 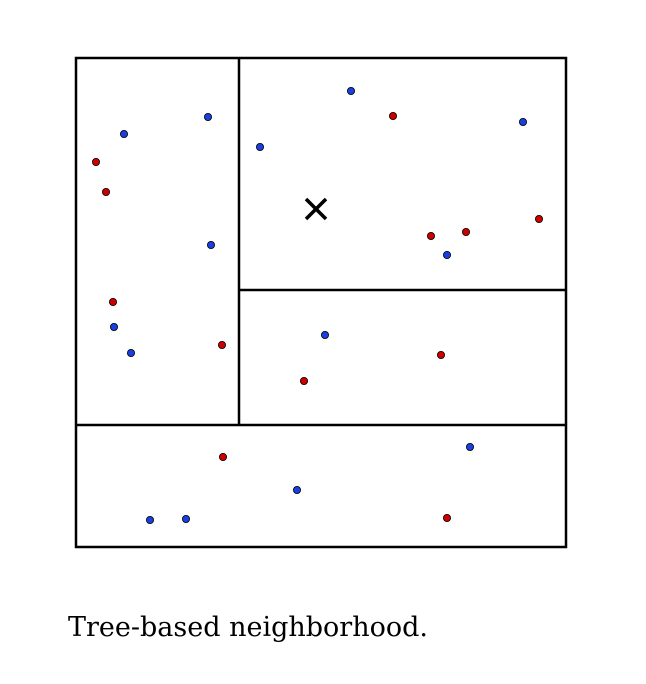 What do you see at coordinates (248, 627) in the screenshot?
I see `figure-caption: Tree-based neighborhood.` at bounding box center [248, 627].